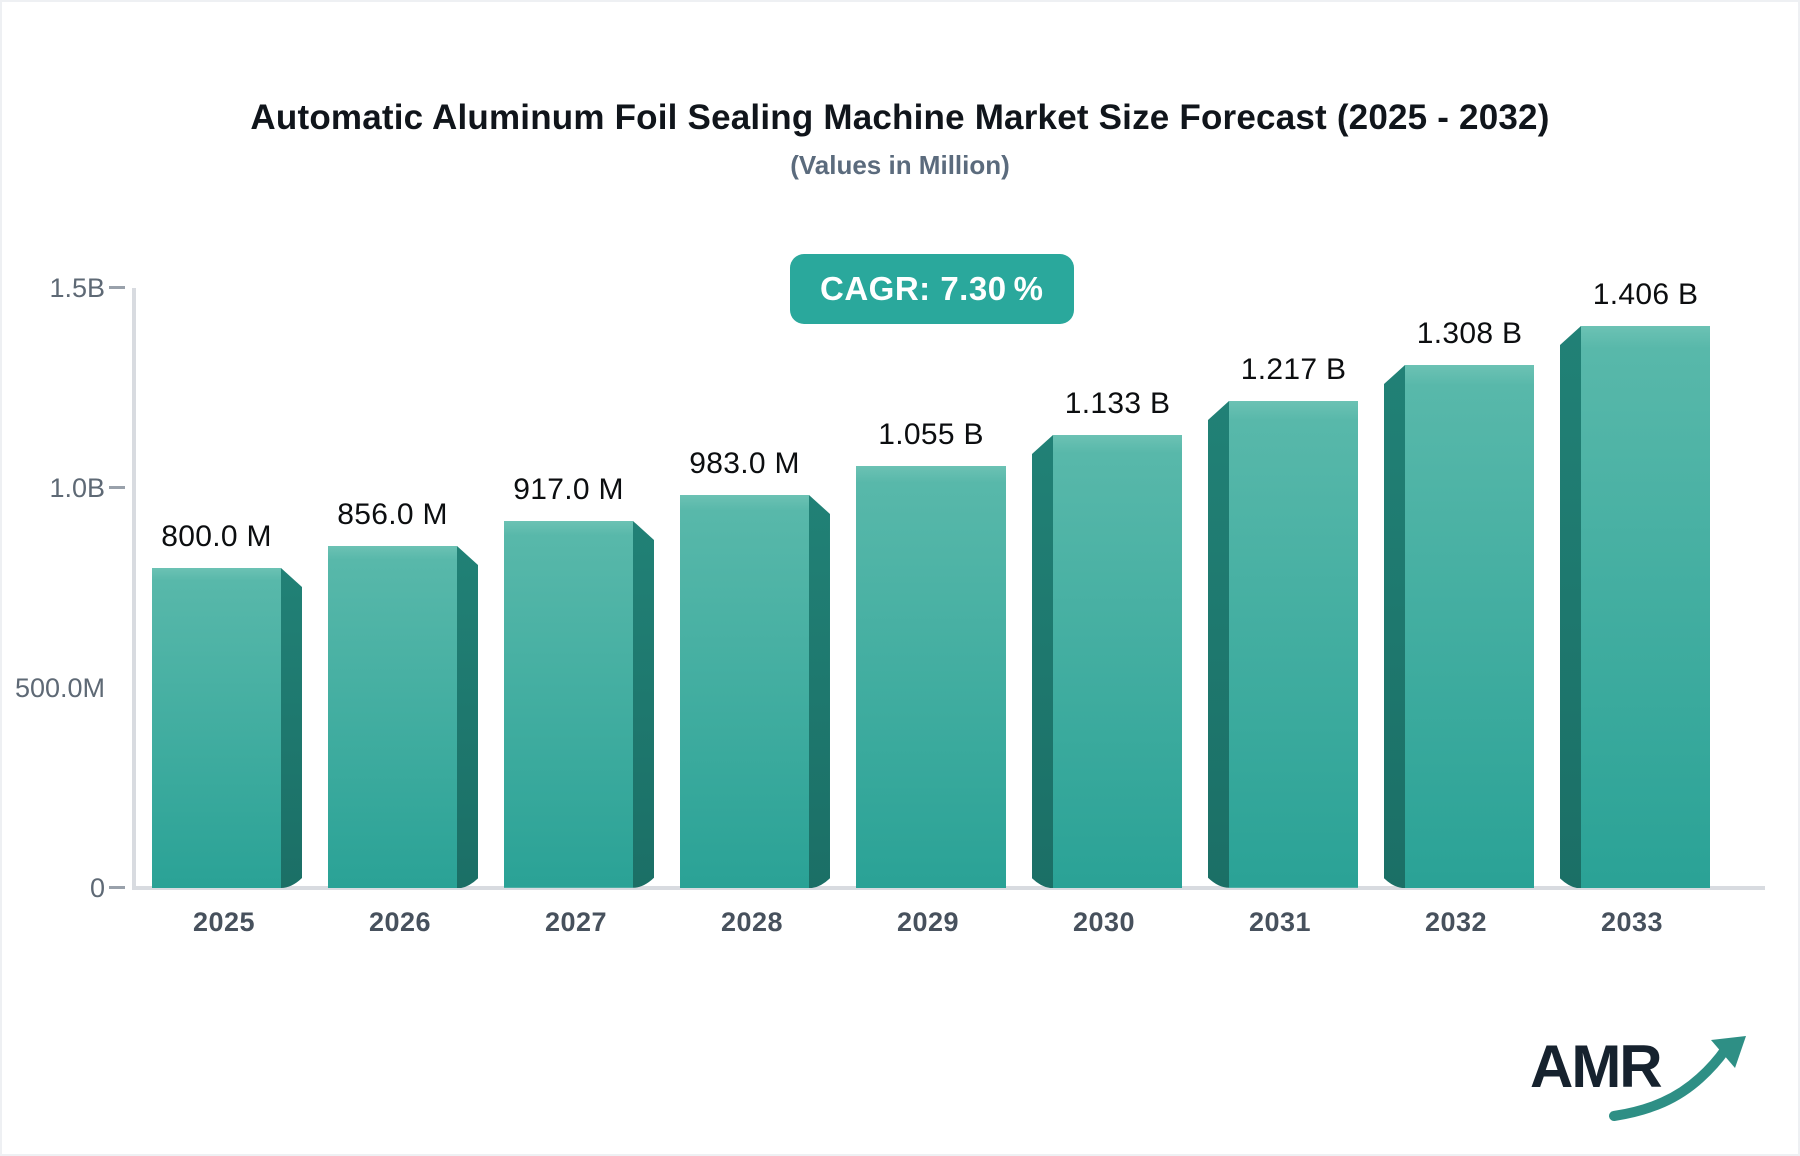  I want to click on y-axis-line, so click(134, 588).